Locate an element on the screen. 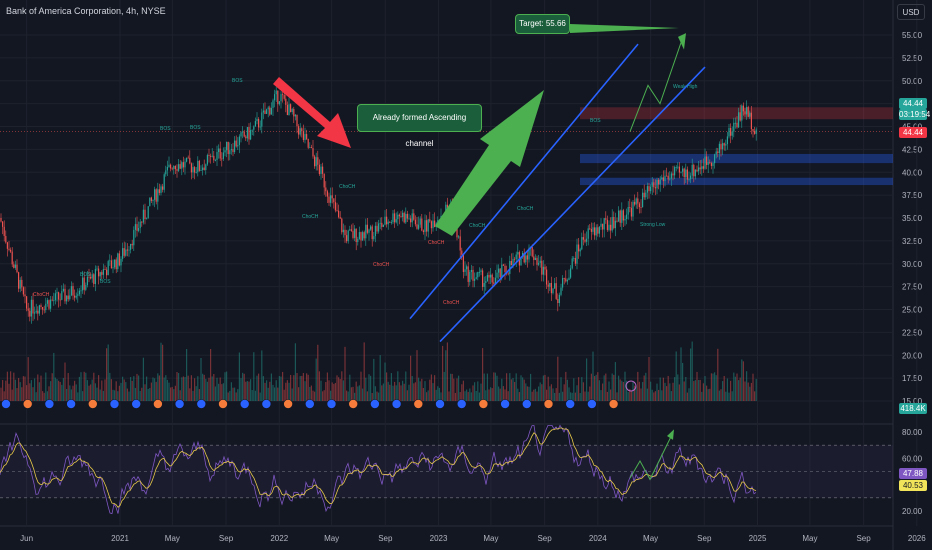 This screenshot has width=932, height=550. channel-annotation: Already formed Ascending channel is located at coordinates (419, 126).